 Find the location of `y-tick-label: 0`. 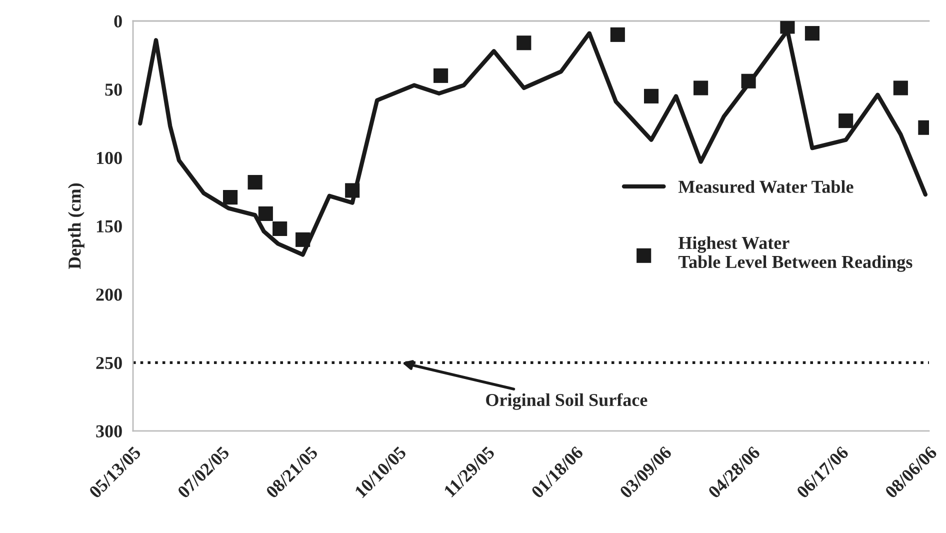

y-tick-label: 0 is located at coordinates (118, 21).